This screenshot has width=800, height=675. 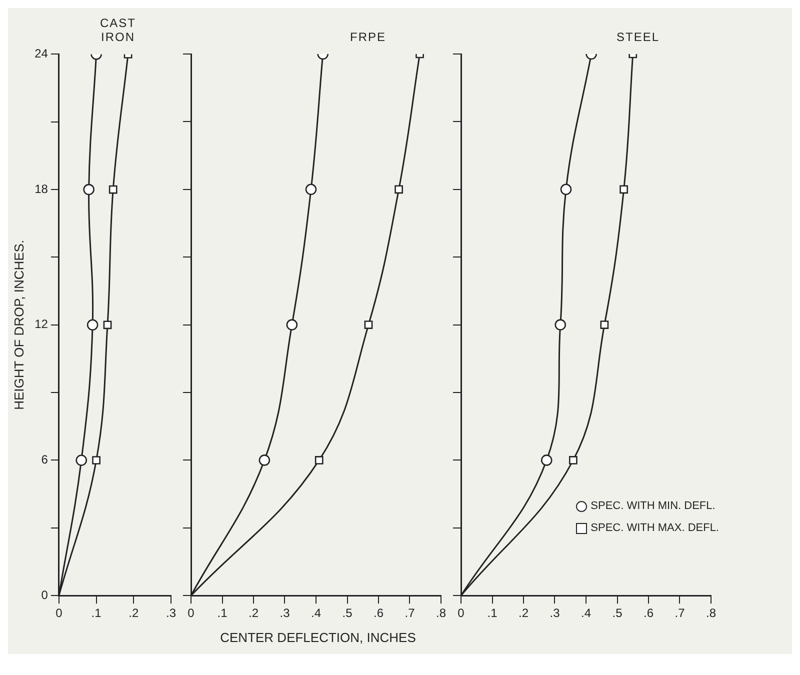 What do you see at coordinates (44, 459) in the screenshot?
I see `y-tick-label: 6` at bounding box center [44, 459].